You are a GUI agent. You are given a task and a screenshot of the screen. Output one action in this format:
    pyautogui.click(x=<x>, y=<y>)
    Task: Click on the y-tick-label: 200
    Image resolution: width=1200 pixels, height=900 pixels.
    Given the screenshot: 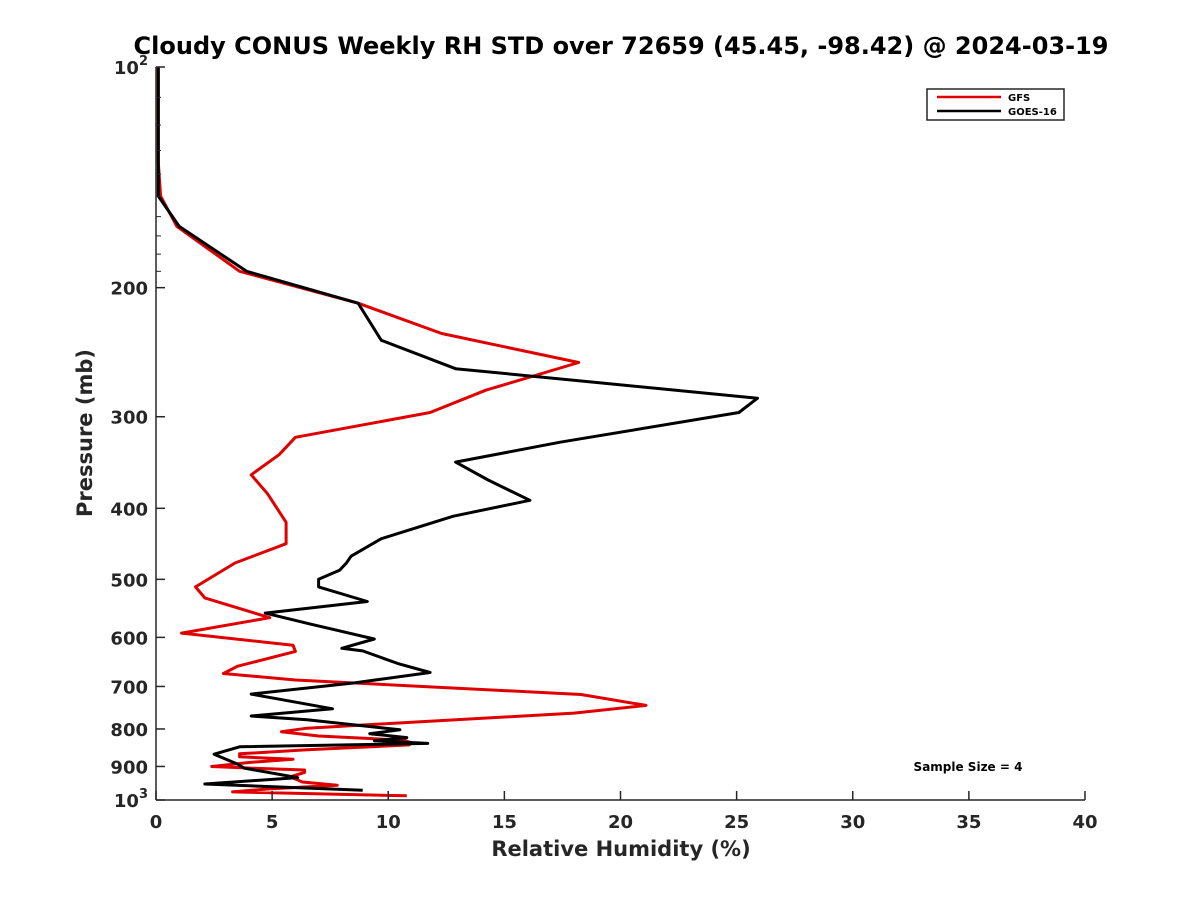 What is the action you would take?
    pyautogui.click(x=129, y=289)
    